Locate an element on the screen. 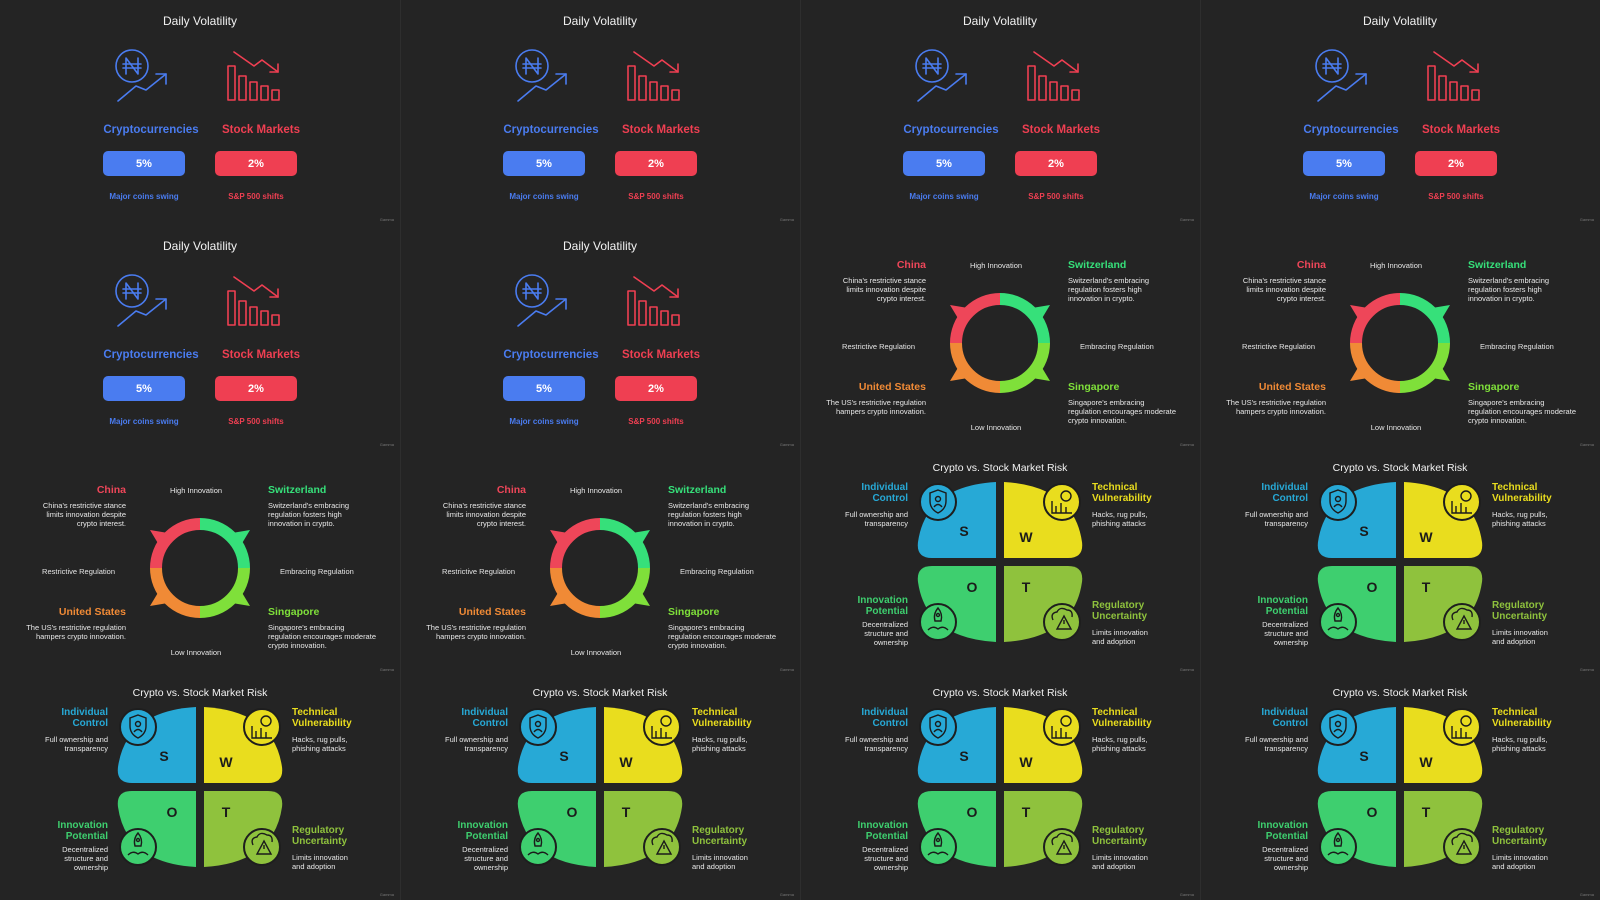 This screenshot has width=1600, height=900. slide-title: Crypto vs. Stock Market Risk is located at coordinates (200, 693).